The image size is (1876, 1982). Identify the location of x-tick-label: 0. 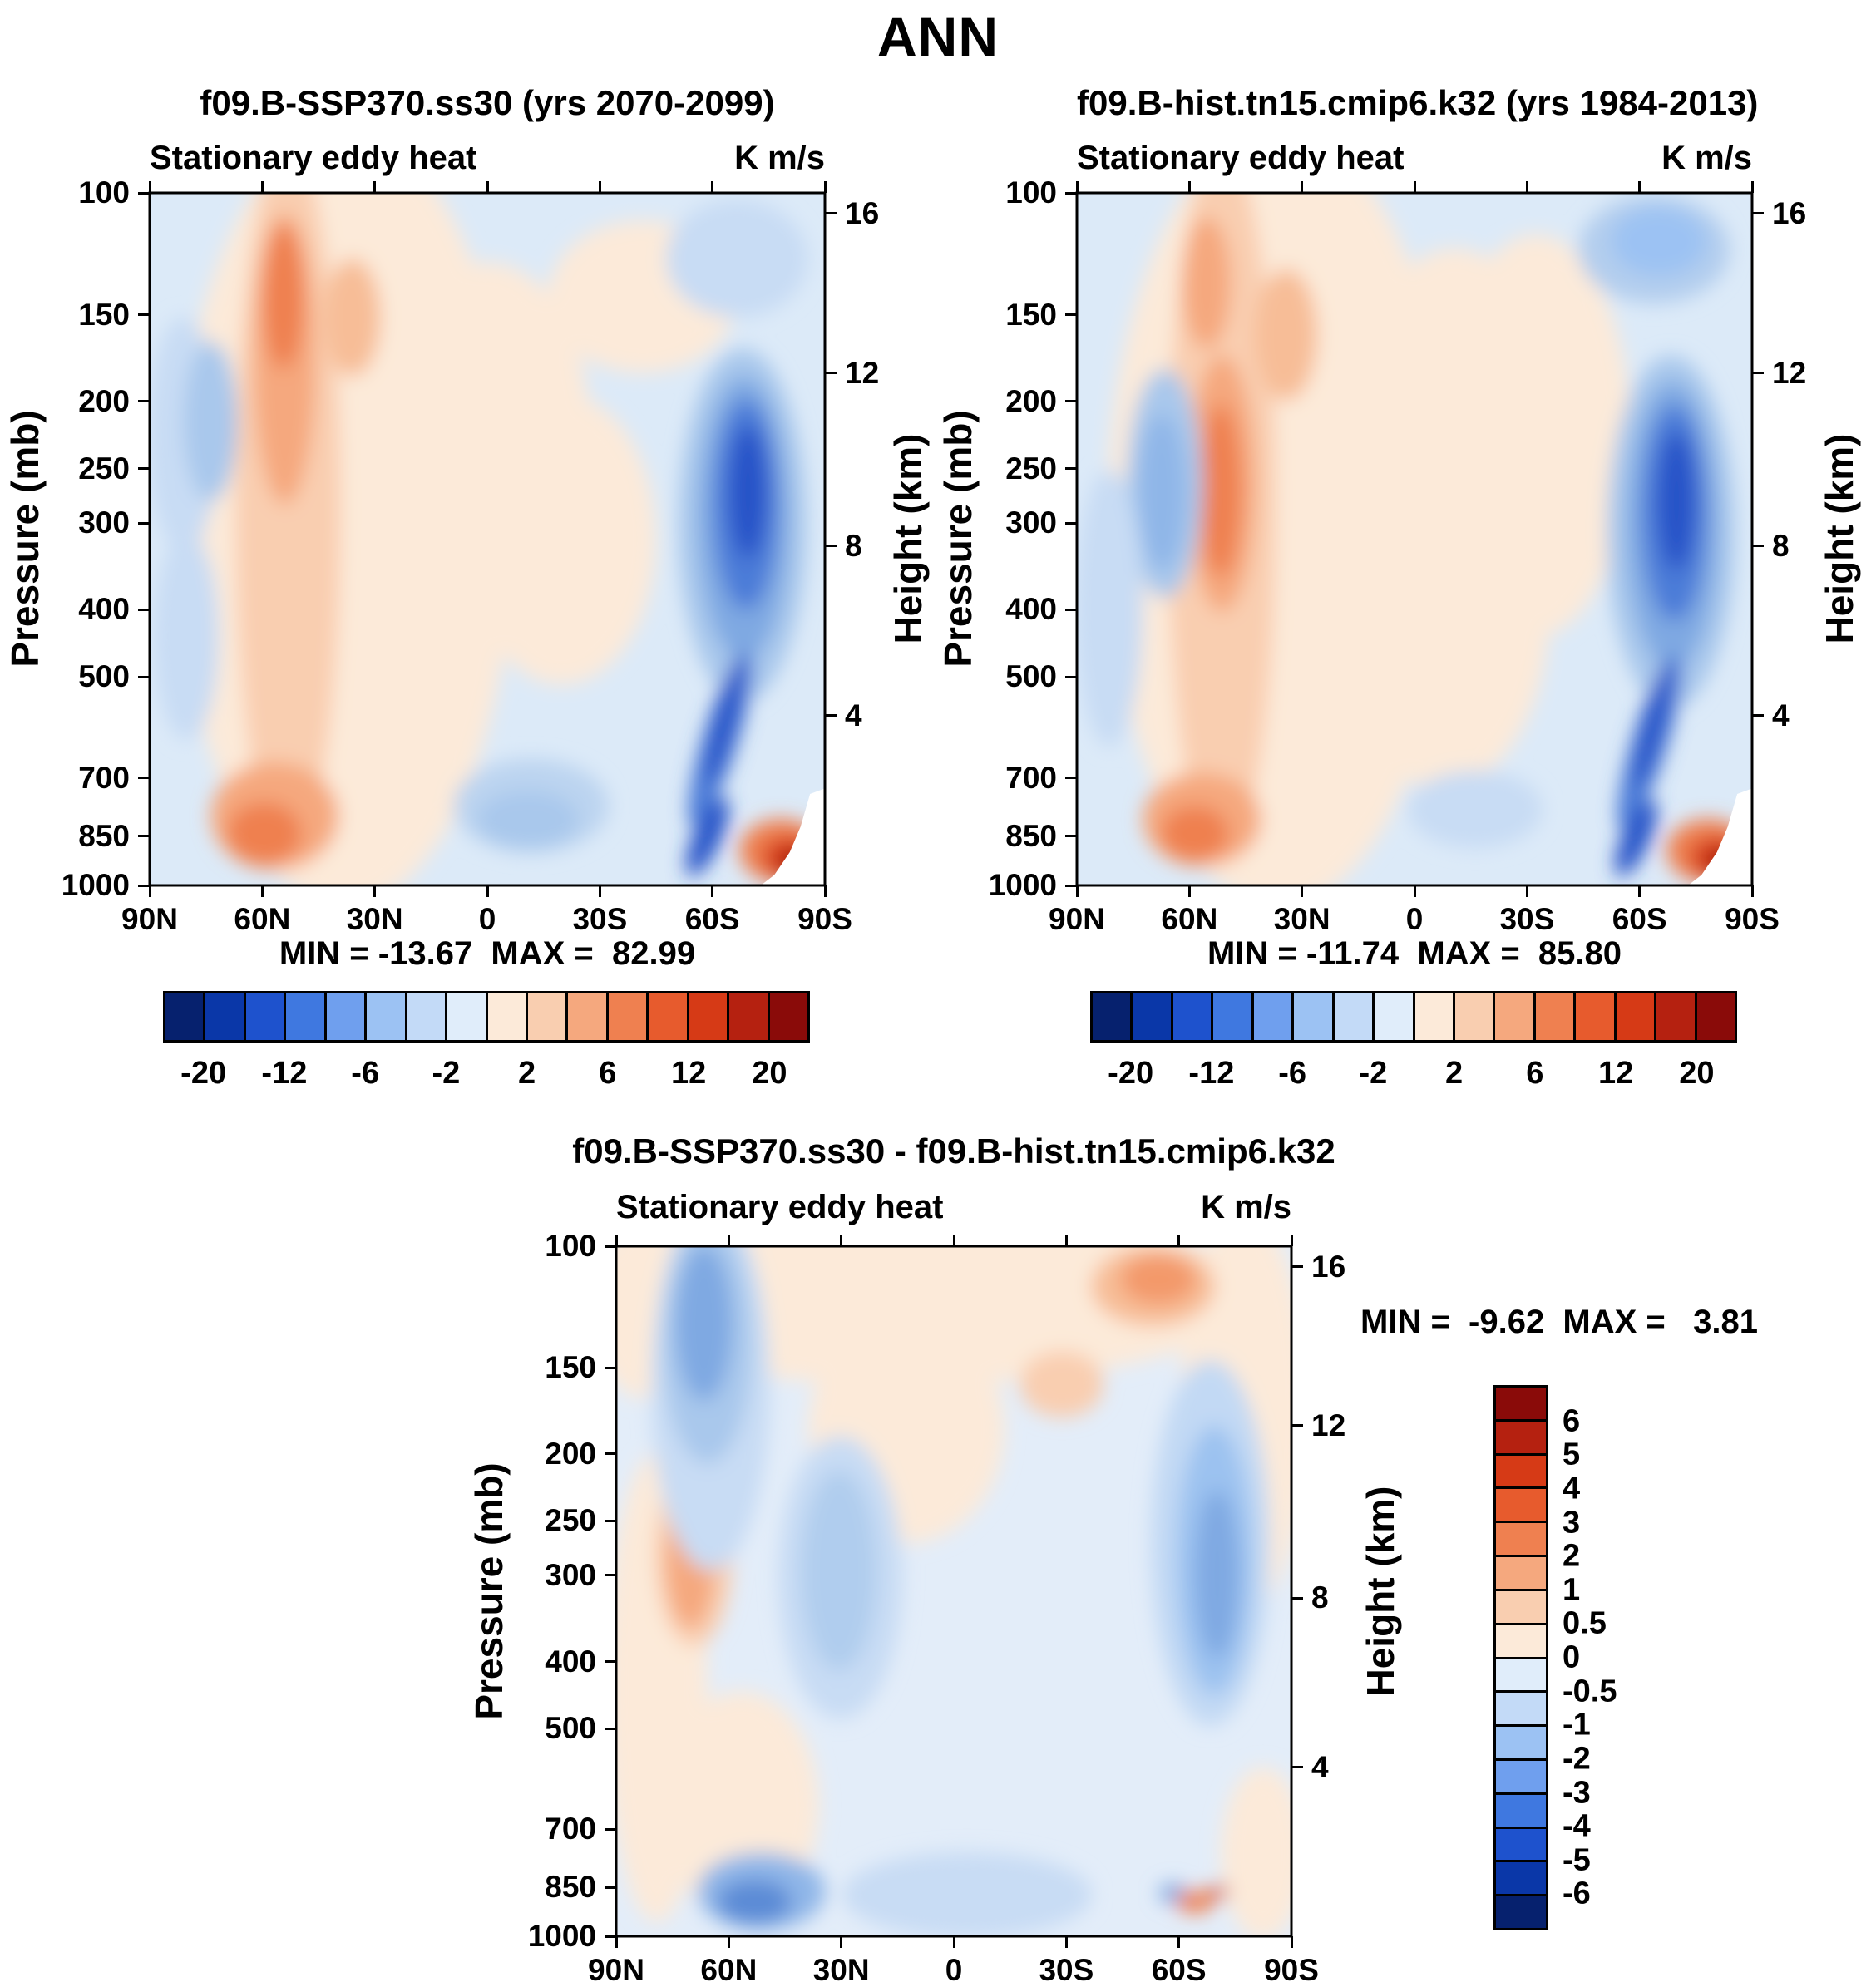
(954, 1967).